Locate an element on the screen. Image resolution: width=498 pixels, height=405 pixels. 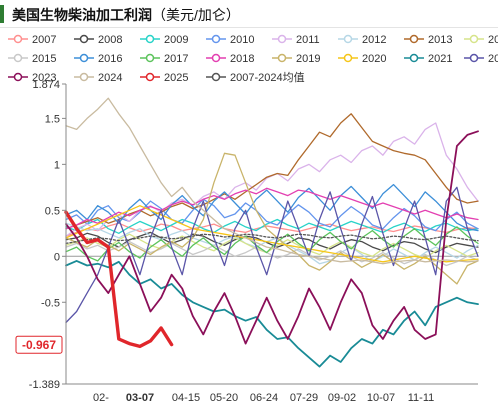
legend-item-2021: 2021 is located at coordinates (428, 59).